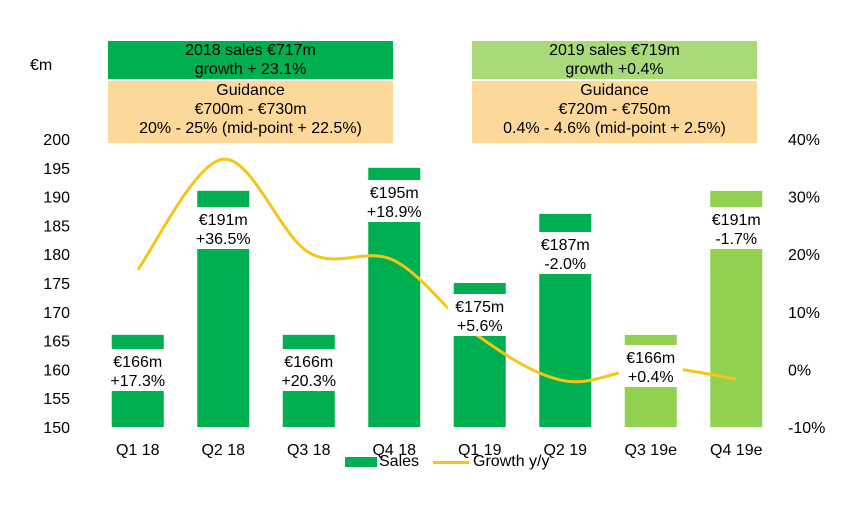 The image size is (860, 508). Describe the element at coordinates (250, 128) in the screenshot. I see `guidance-growth-2018: 20% - 25% (mid-point + 22.5%)` at that location.